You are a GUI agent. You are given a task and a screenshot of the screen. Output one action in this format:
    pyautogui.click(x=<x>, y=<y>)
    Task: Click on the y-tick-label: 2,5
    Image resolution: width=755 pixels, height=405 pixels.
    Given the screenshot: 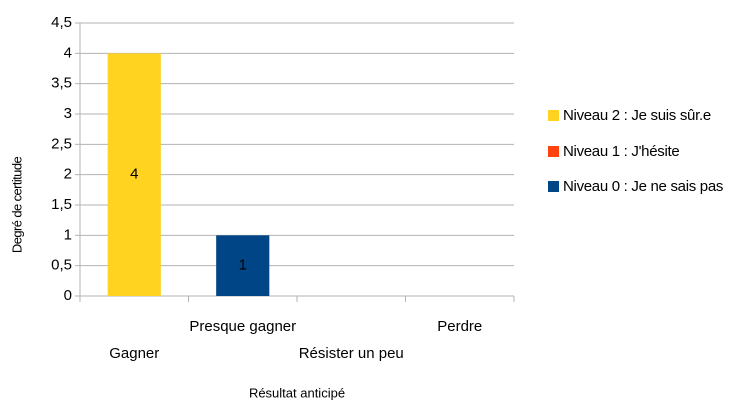 What is the action you would take?
    pyautogui.click(x=61, y=143)
    